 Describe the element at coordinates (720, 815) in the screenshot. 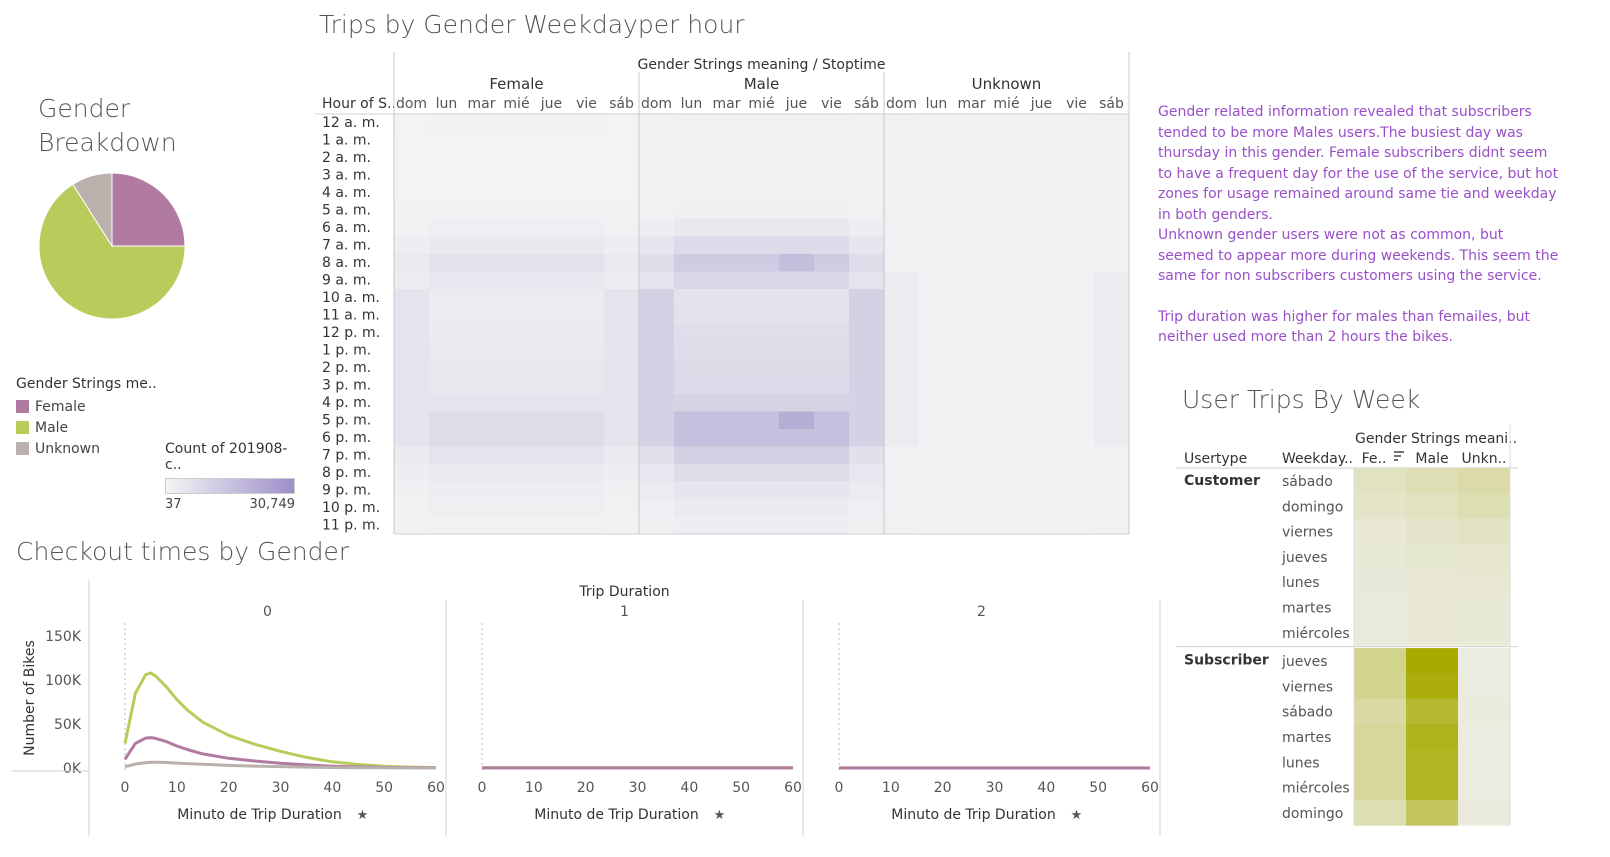

I see `pin-icon: ★` at that location.